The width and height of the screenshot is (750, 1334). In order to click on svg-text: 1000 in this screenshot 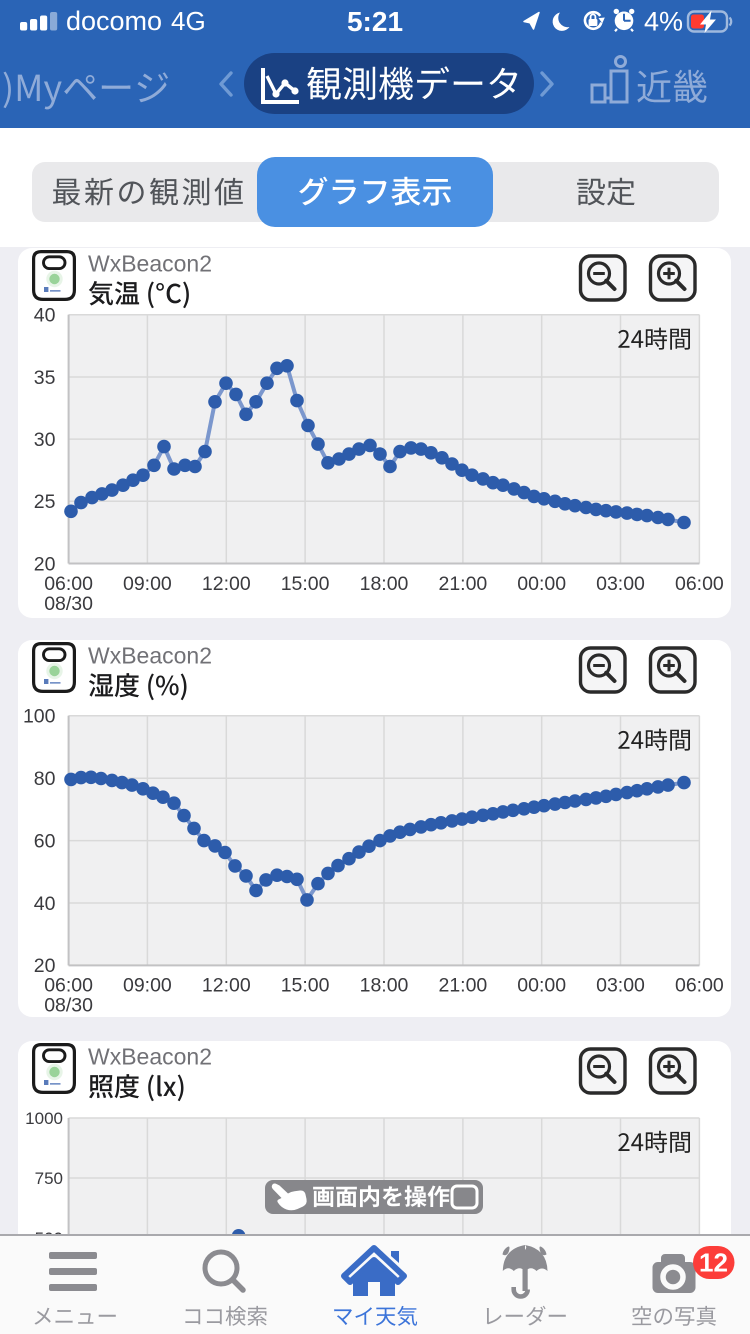, I will do `click(44, 1118)`.